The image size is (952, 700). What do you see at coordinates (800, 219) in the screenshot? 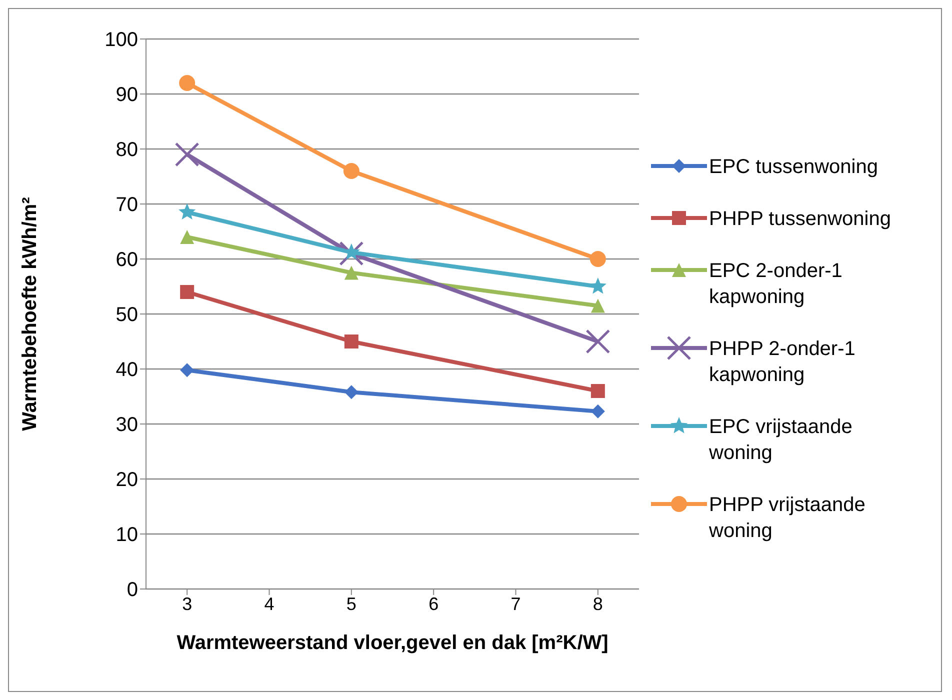
I see `legend-label: PHPP tussenwoning` at bounding box center [800, 219].